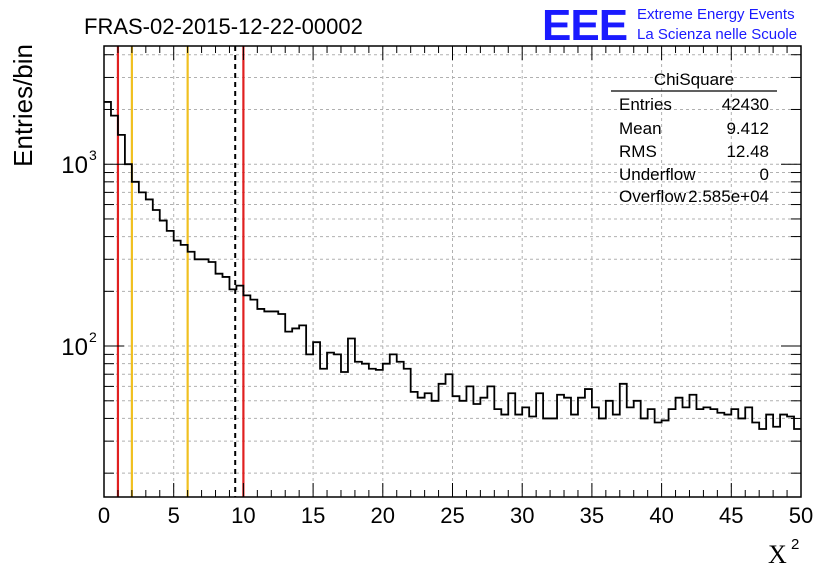  I want to click on x-tick-label: 40, so click(661, 515).